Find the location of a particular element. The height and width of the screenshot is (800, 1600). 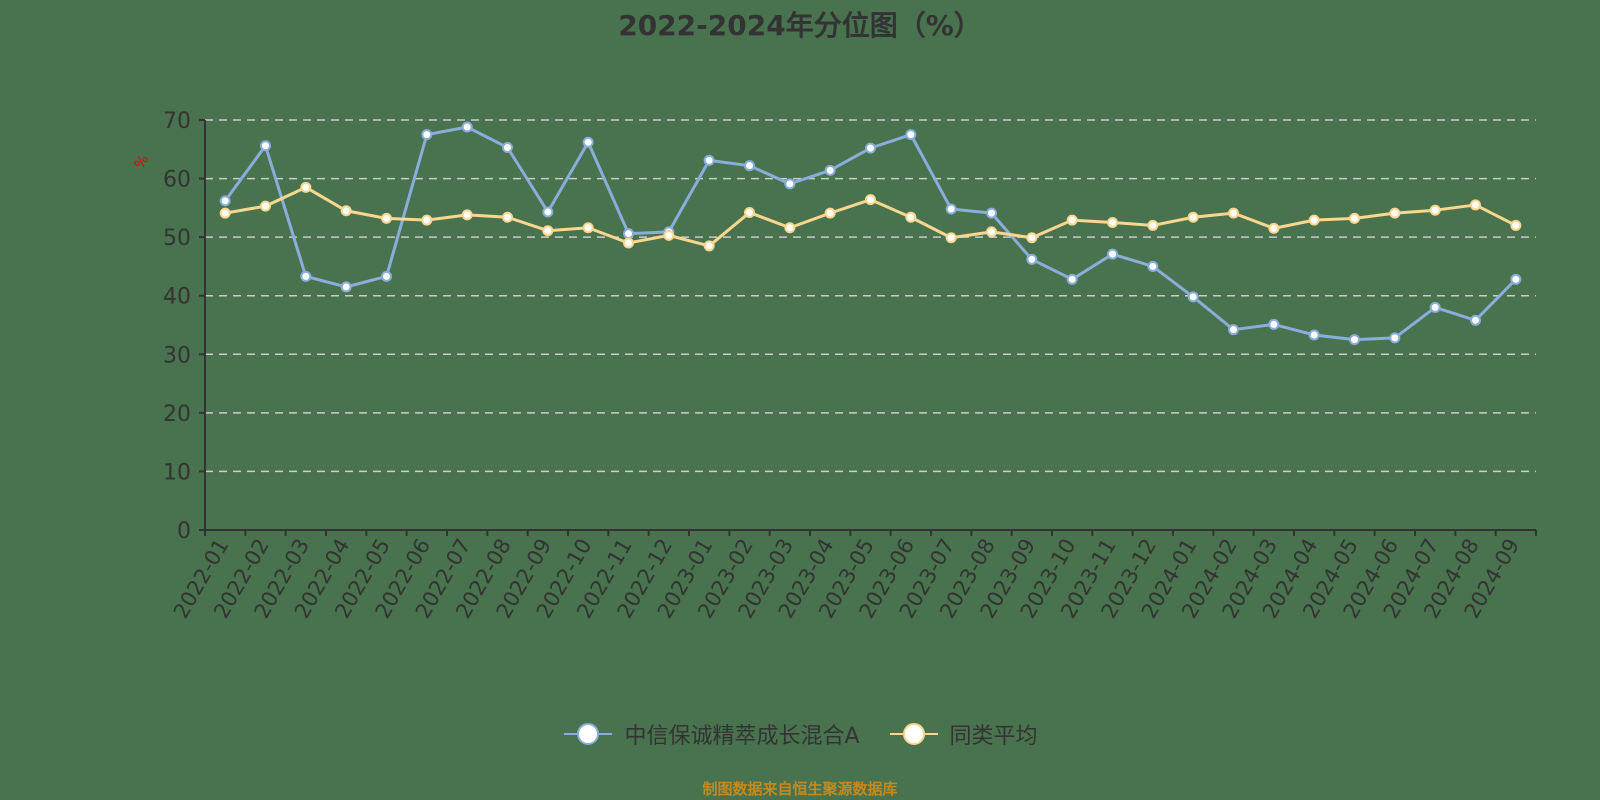

legend-label-fund: 中信保诚精萃成长混合A is located at coordinates (742, 736).